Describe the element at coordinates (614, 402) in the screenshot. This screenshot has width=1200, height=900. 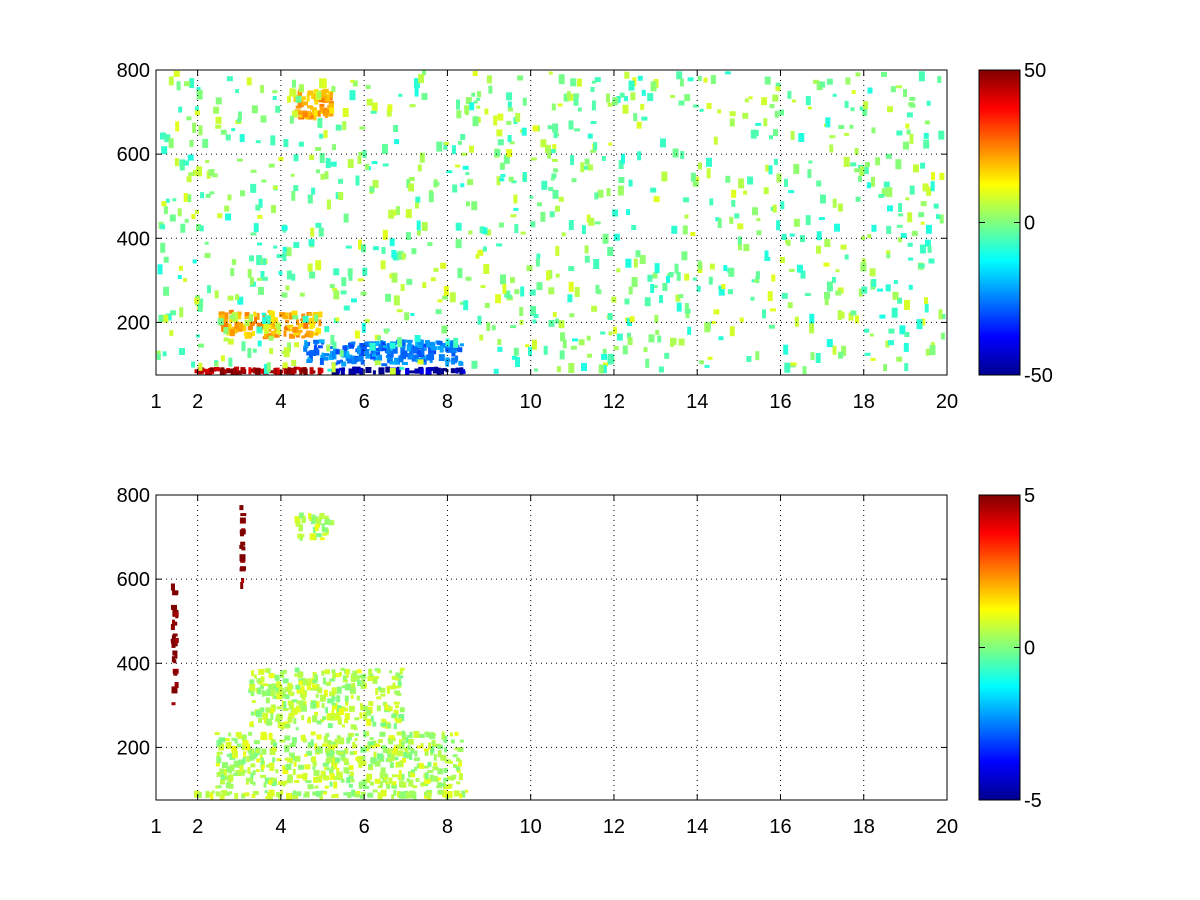
I see `x-tick-label: 12` at that location.